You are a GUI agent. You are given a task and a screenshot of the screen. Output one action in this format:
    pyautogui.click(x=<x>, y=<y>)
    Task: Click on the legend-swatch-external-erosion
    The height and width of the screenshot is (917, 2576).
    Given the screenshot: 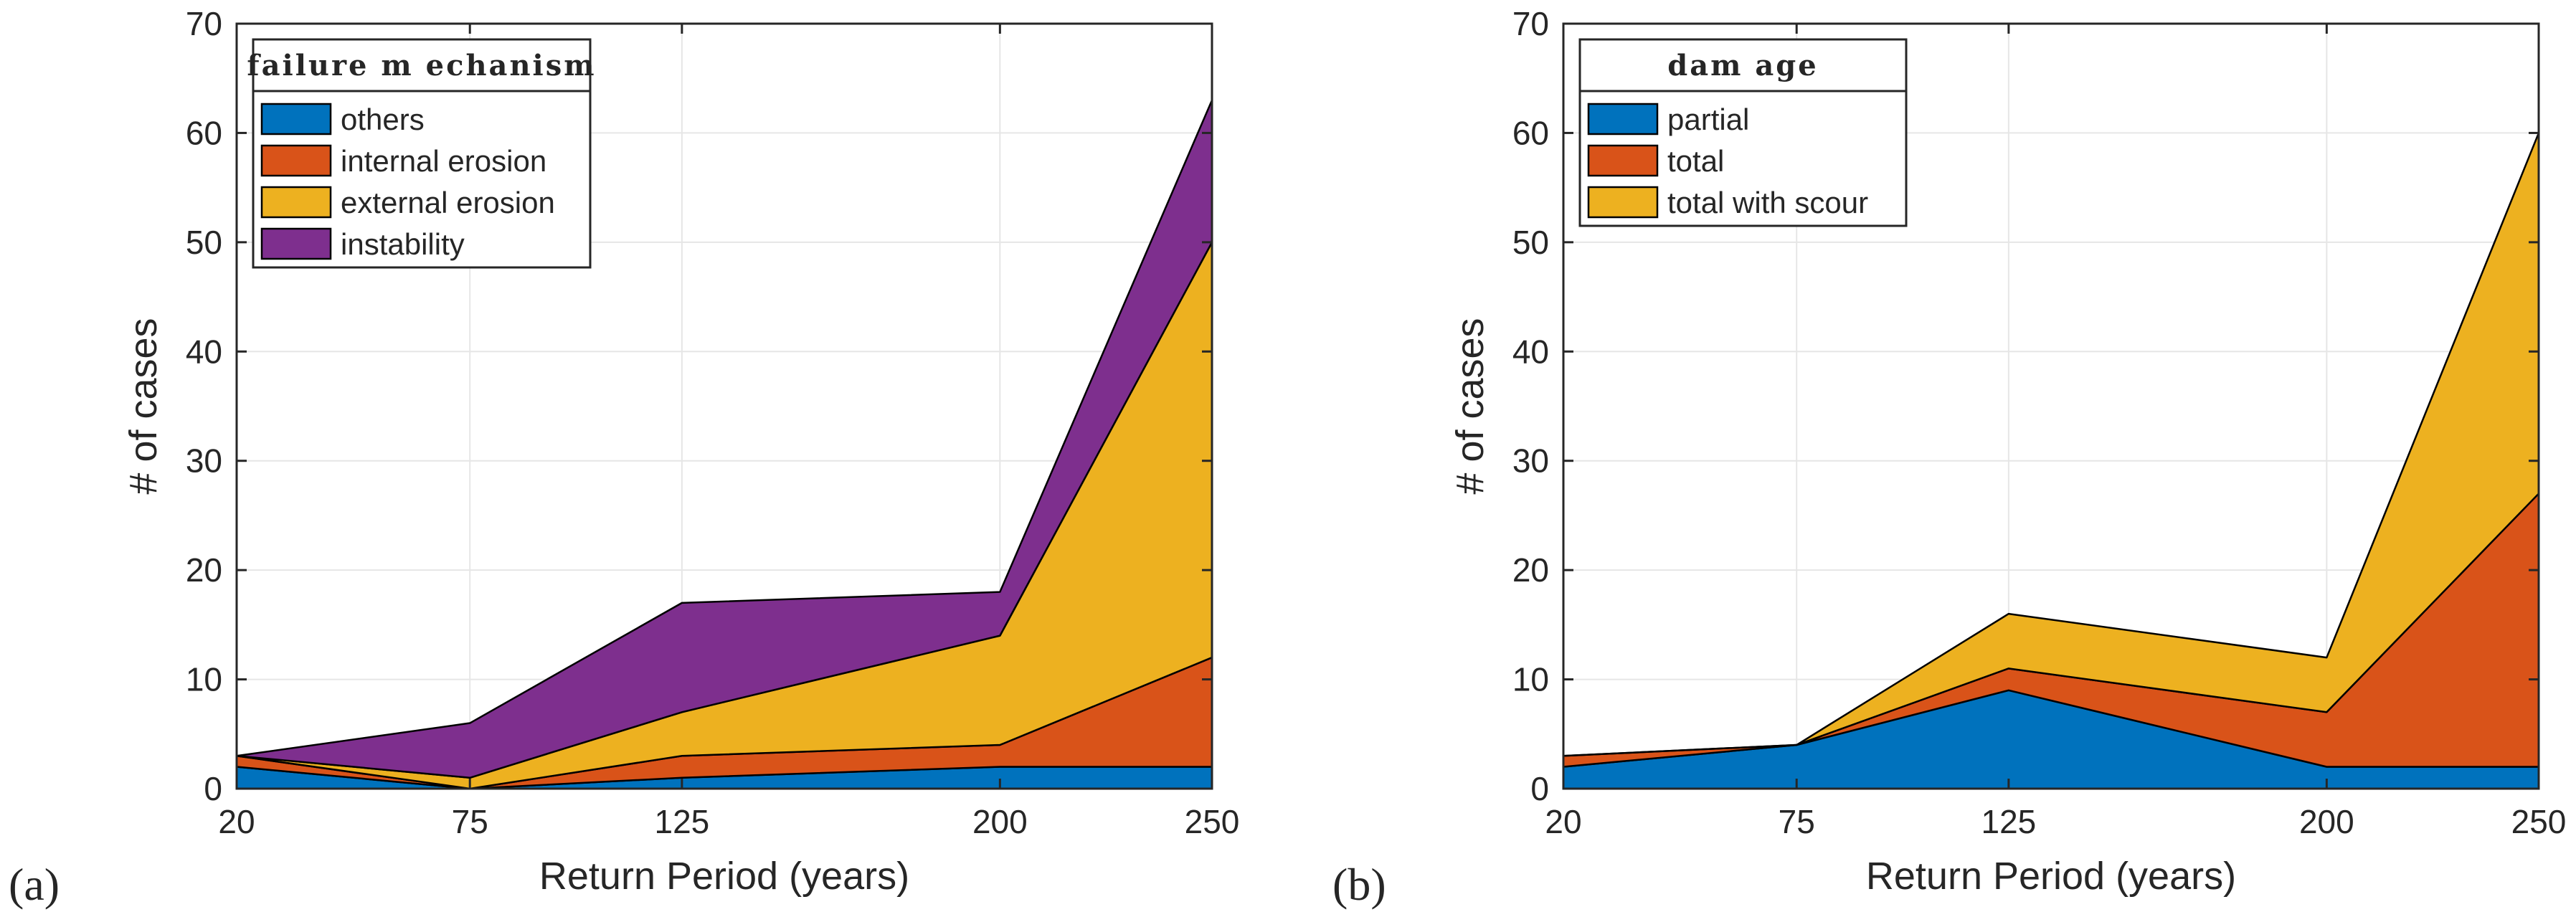 What is the action you would take?
    pyautogui.click(x=296, y=202)
    